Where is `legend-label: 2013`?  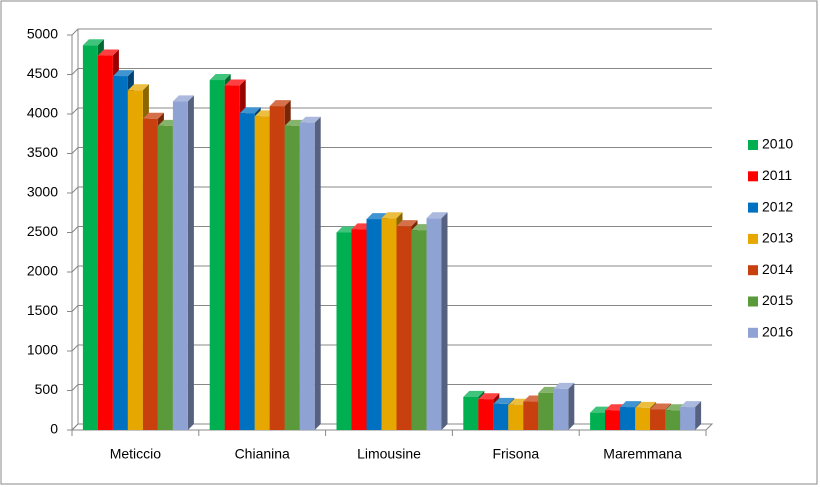 legend-label: 2013 is located at coordinates (777, 238).